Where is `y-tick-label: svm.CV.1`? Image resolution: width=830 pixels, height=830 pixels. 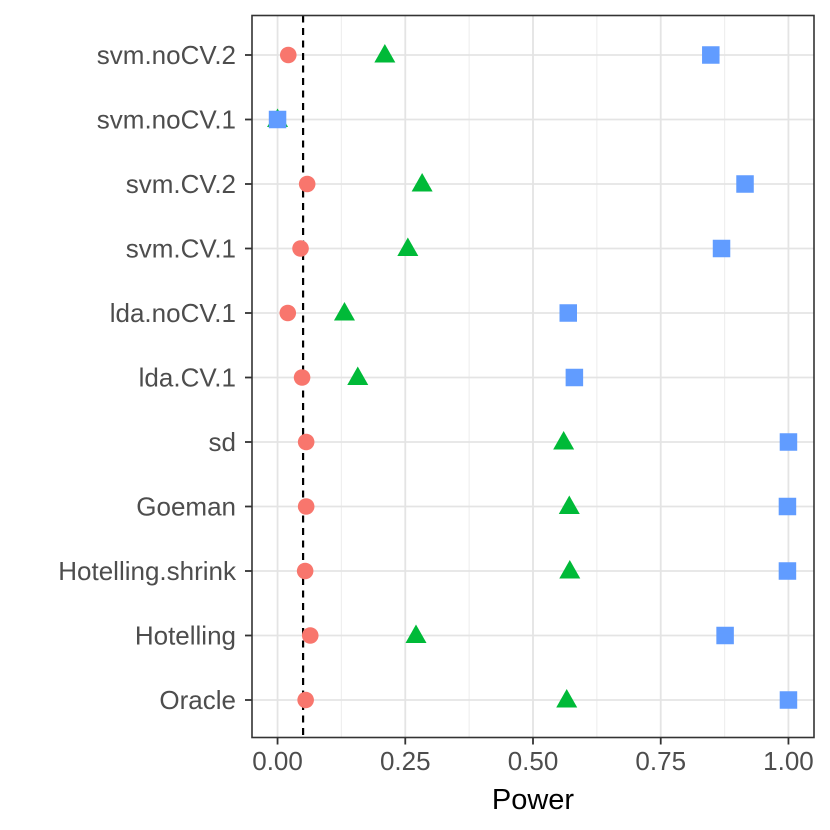 y-tick-label: svm.CV.1 is located at coordinates (181, 249).